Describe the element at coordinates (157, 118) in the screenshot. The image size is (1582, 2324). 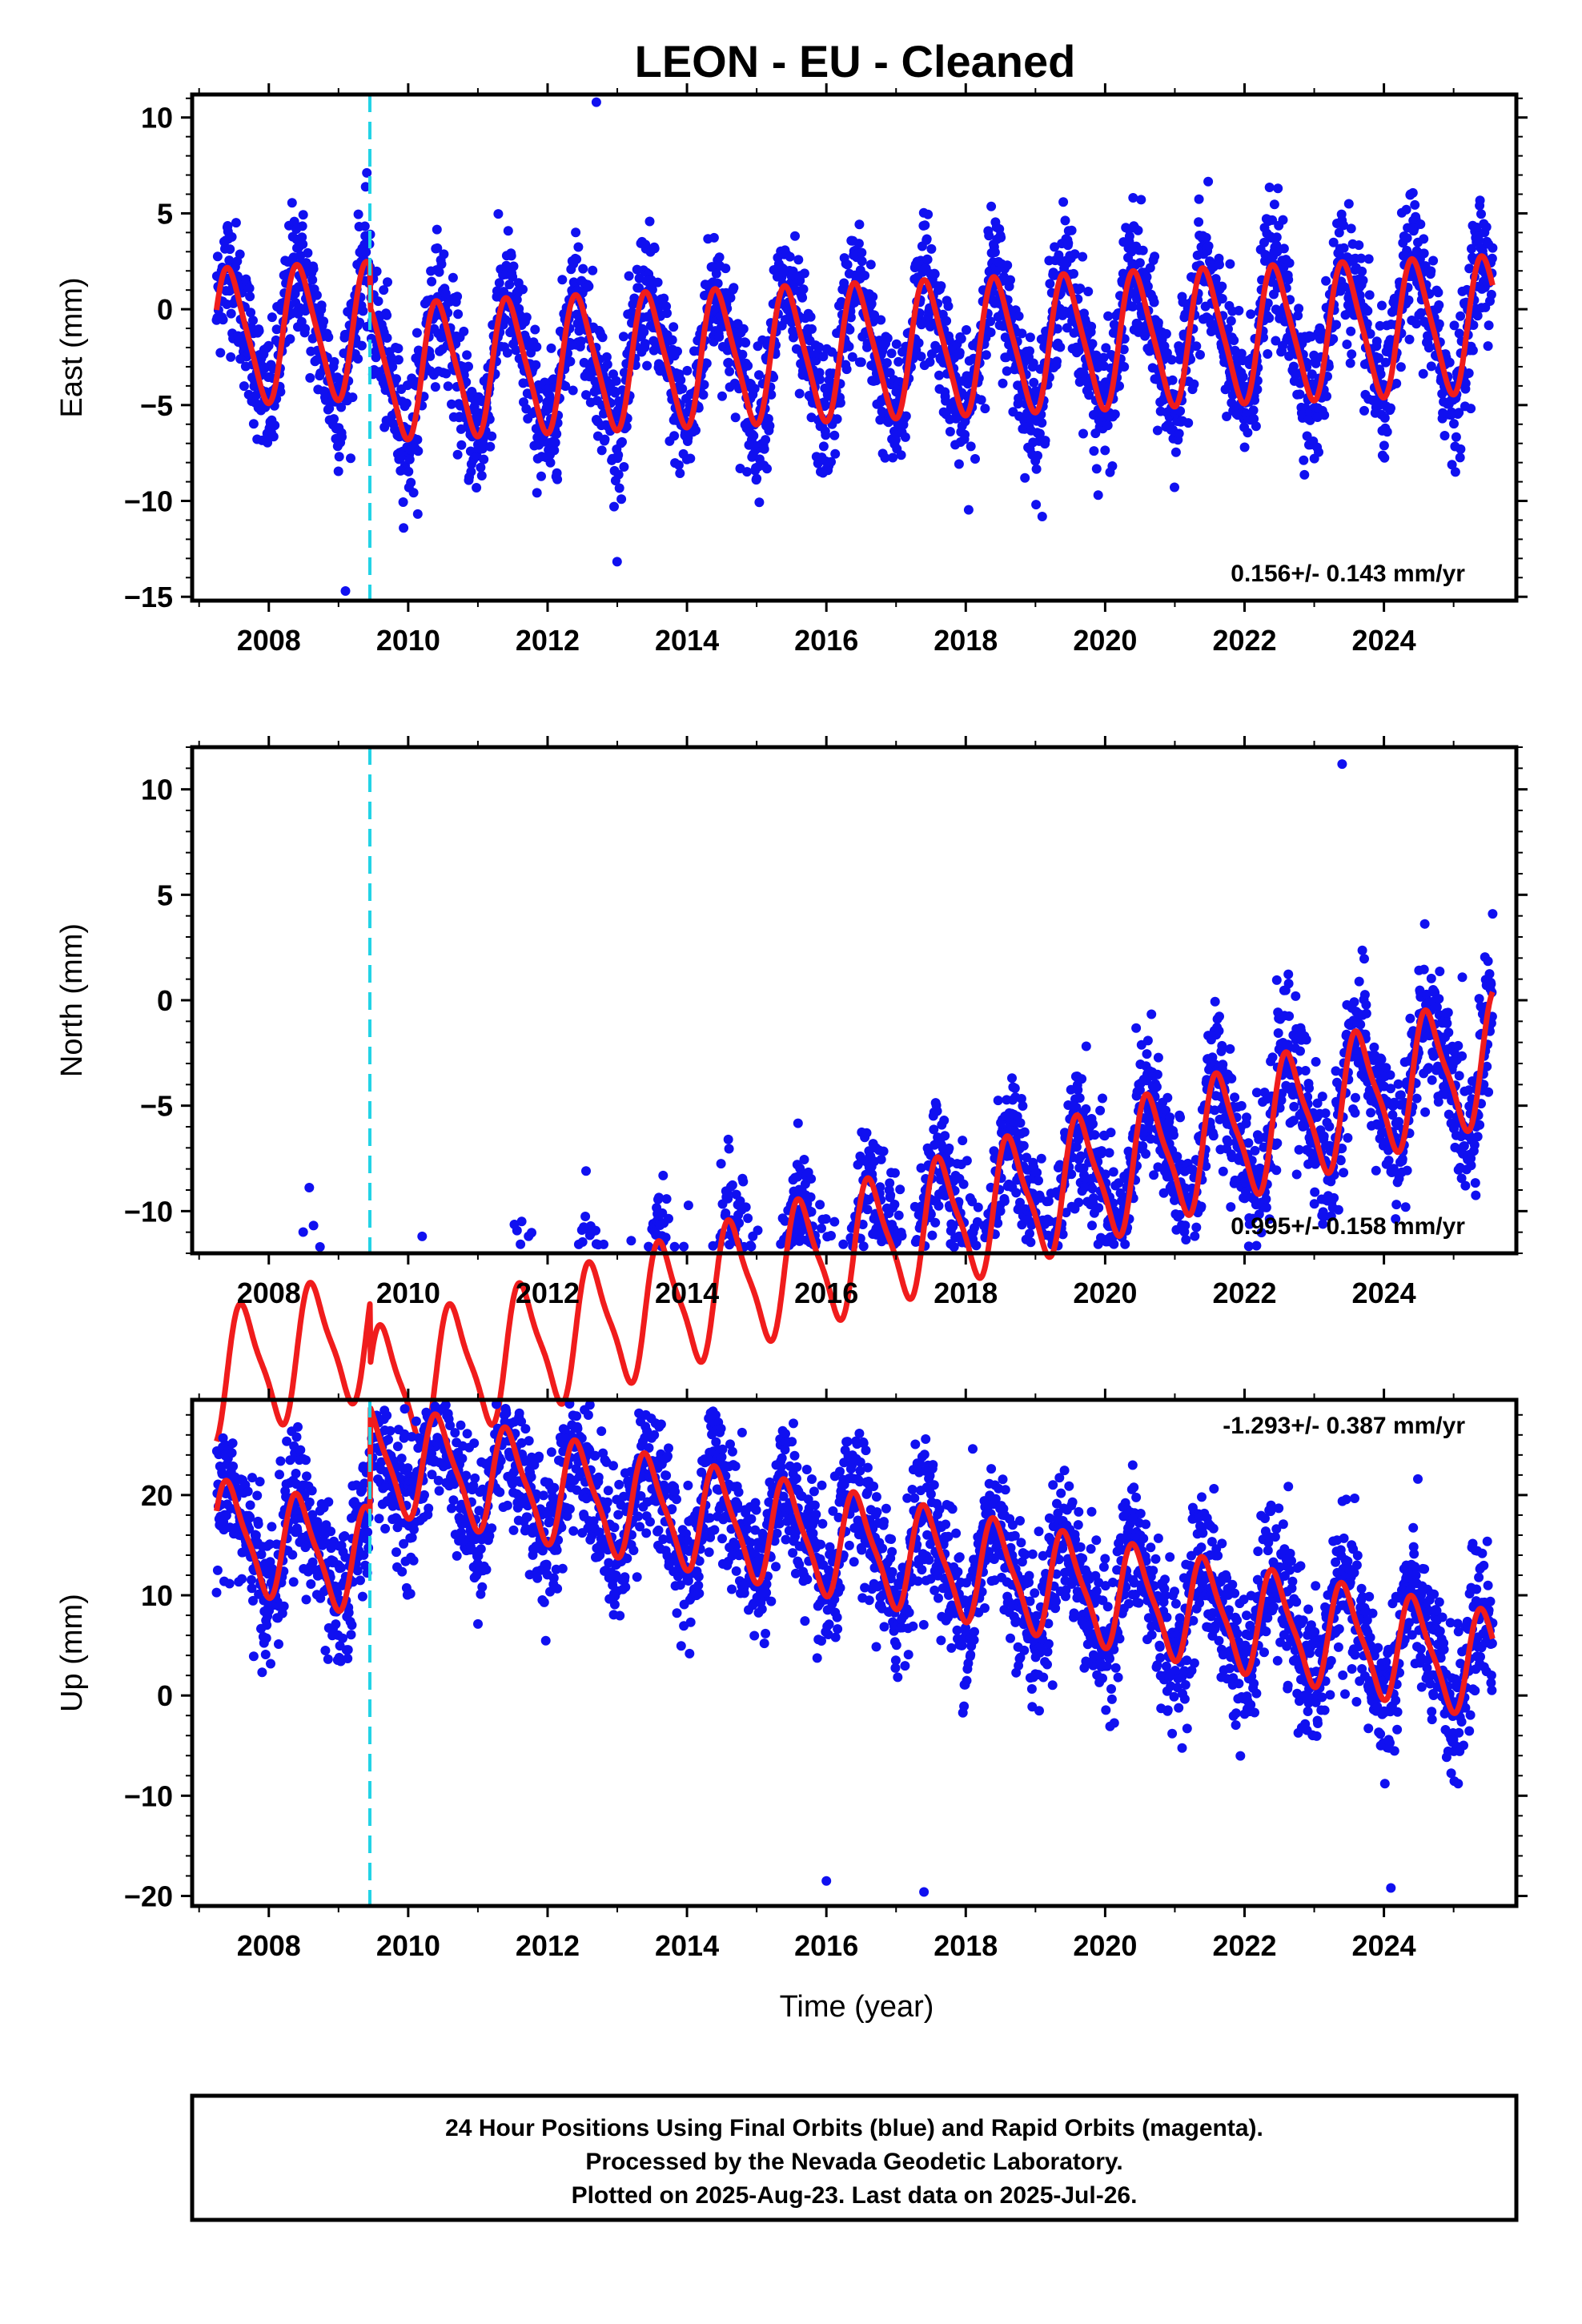
I see `y-tick-label: 10` at that location.